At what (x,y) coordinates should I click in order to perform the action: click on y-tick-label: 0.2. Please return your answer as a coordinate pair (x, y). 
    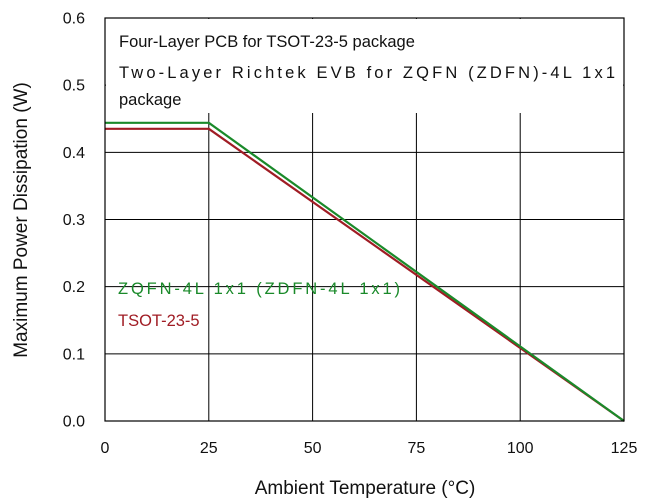
    Looking at the image, I should click on (74, 287).